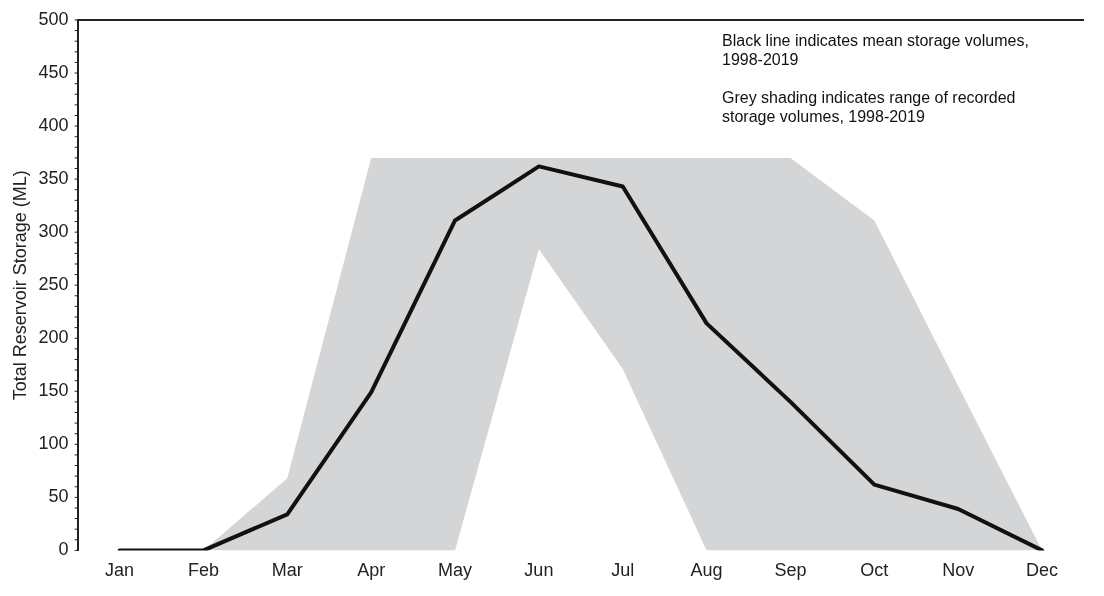 The image size is (1104, 596). I want to click on x-tick-label: Jul, so click(623, 570).